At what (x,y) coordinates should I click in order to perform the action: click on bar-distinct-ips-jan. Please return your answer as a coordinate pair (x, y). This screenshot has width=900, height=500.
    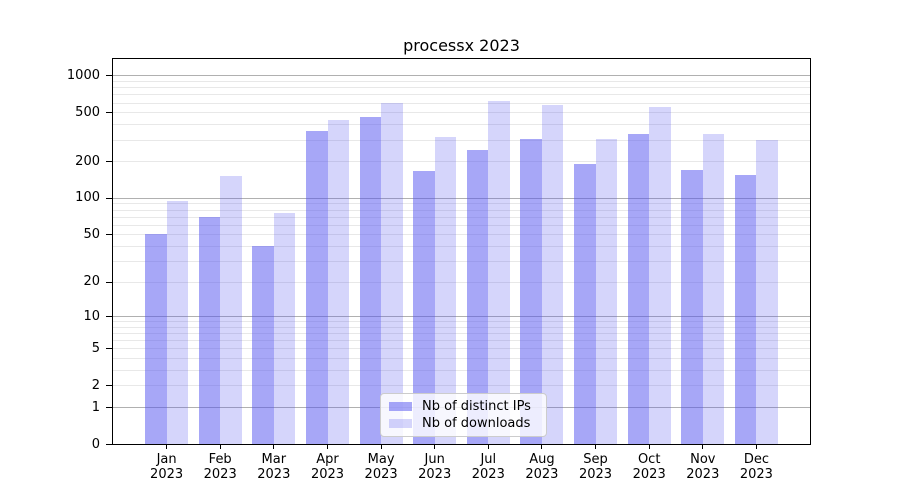
    Looking at the image, I should click on (156, 339).